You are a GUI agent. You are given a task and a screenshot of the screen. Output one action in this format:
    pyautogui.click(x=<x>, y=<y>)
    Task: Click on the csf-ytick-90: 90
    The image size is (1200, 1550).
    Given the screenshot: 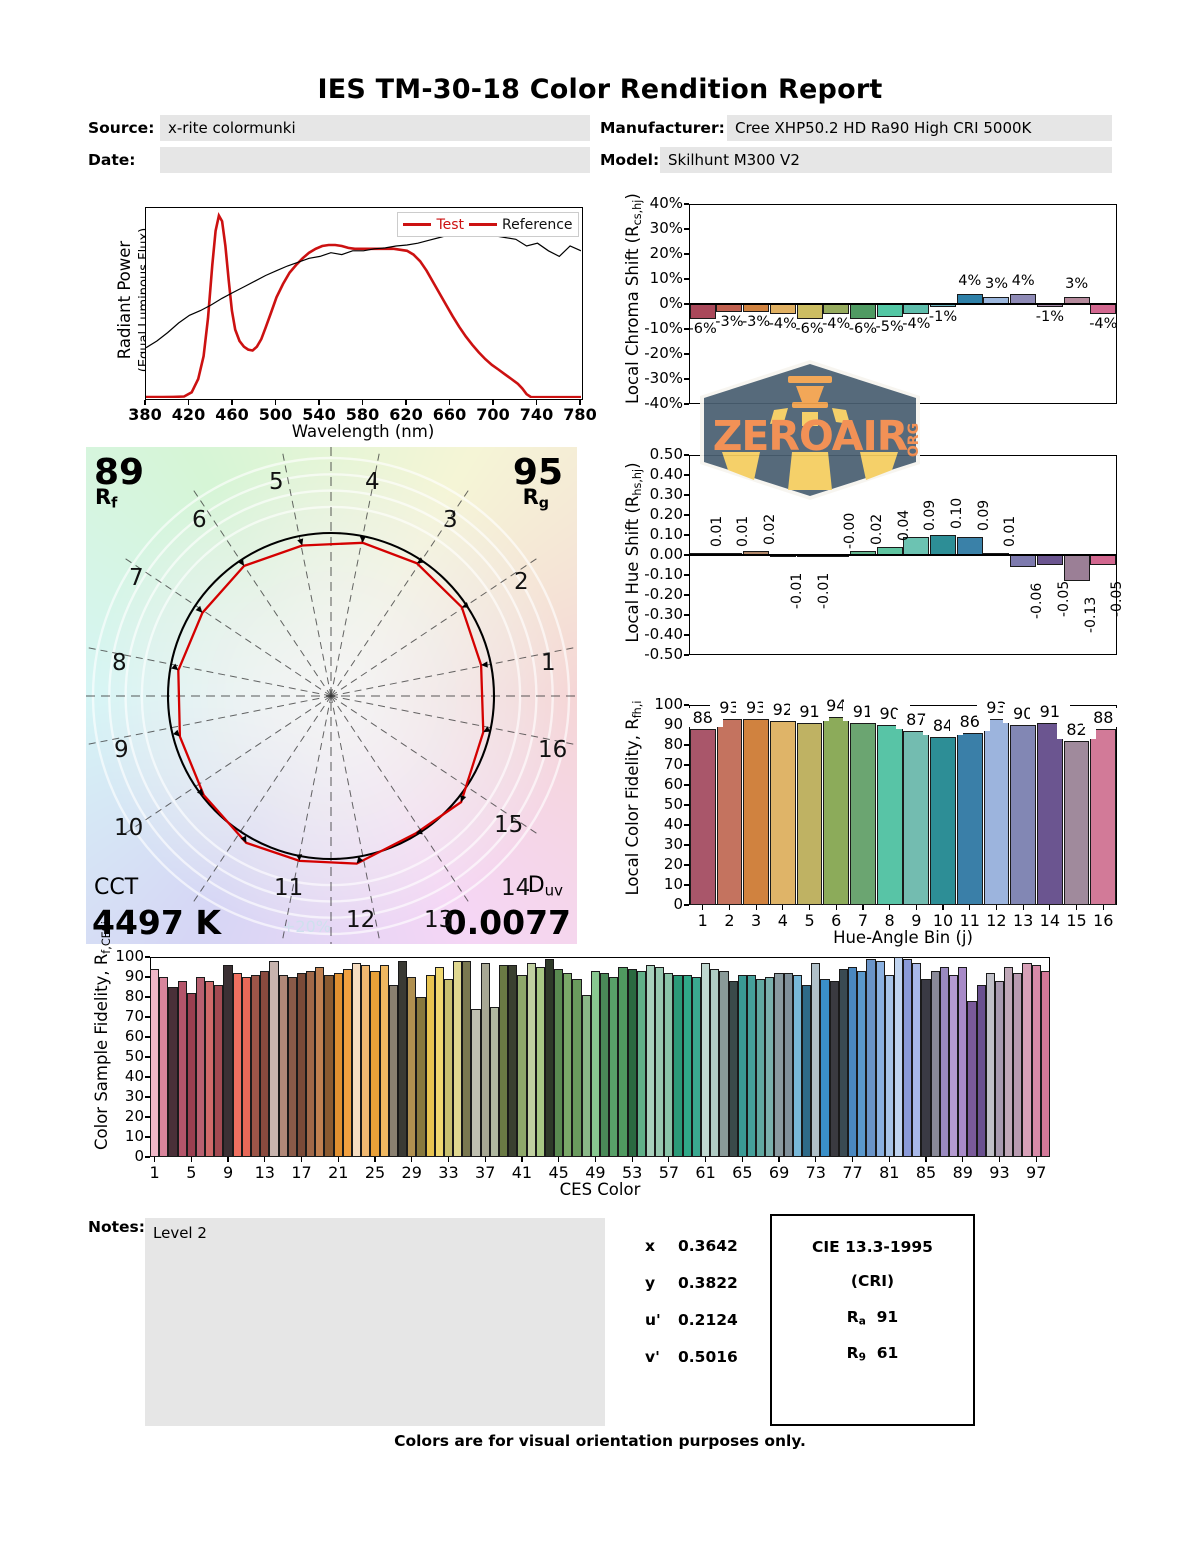 What is the action you would take?
    pyautogui.click(x=134, y=976)
    